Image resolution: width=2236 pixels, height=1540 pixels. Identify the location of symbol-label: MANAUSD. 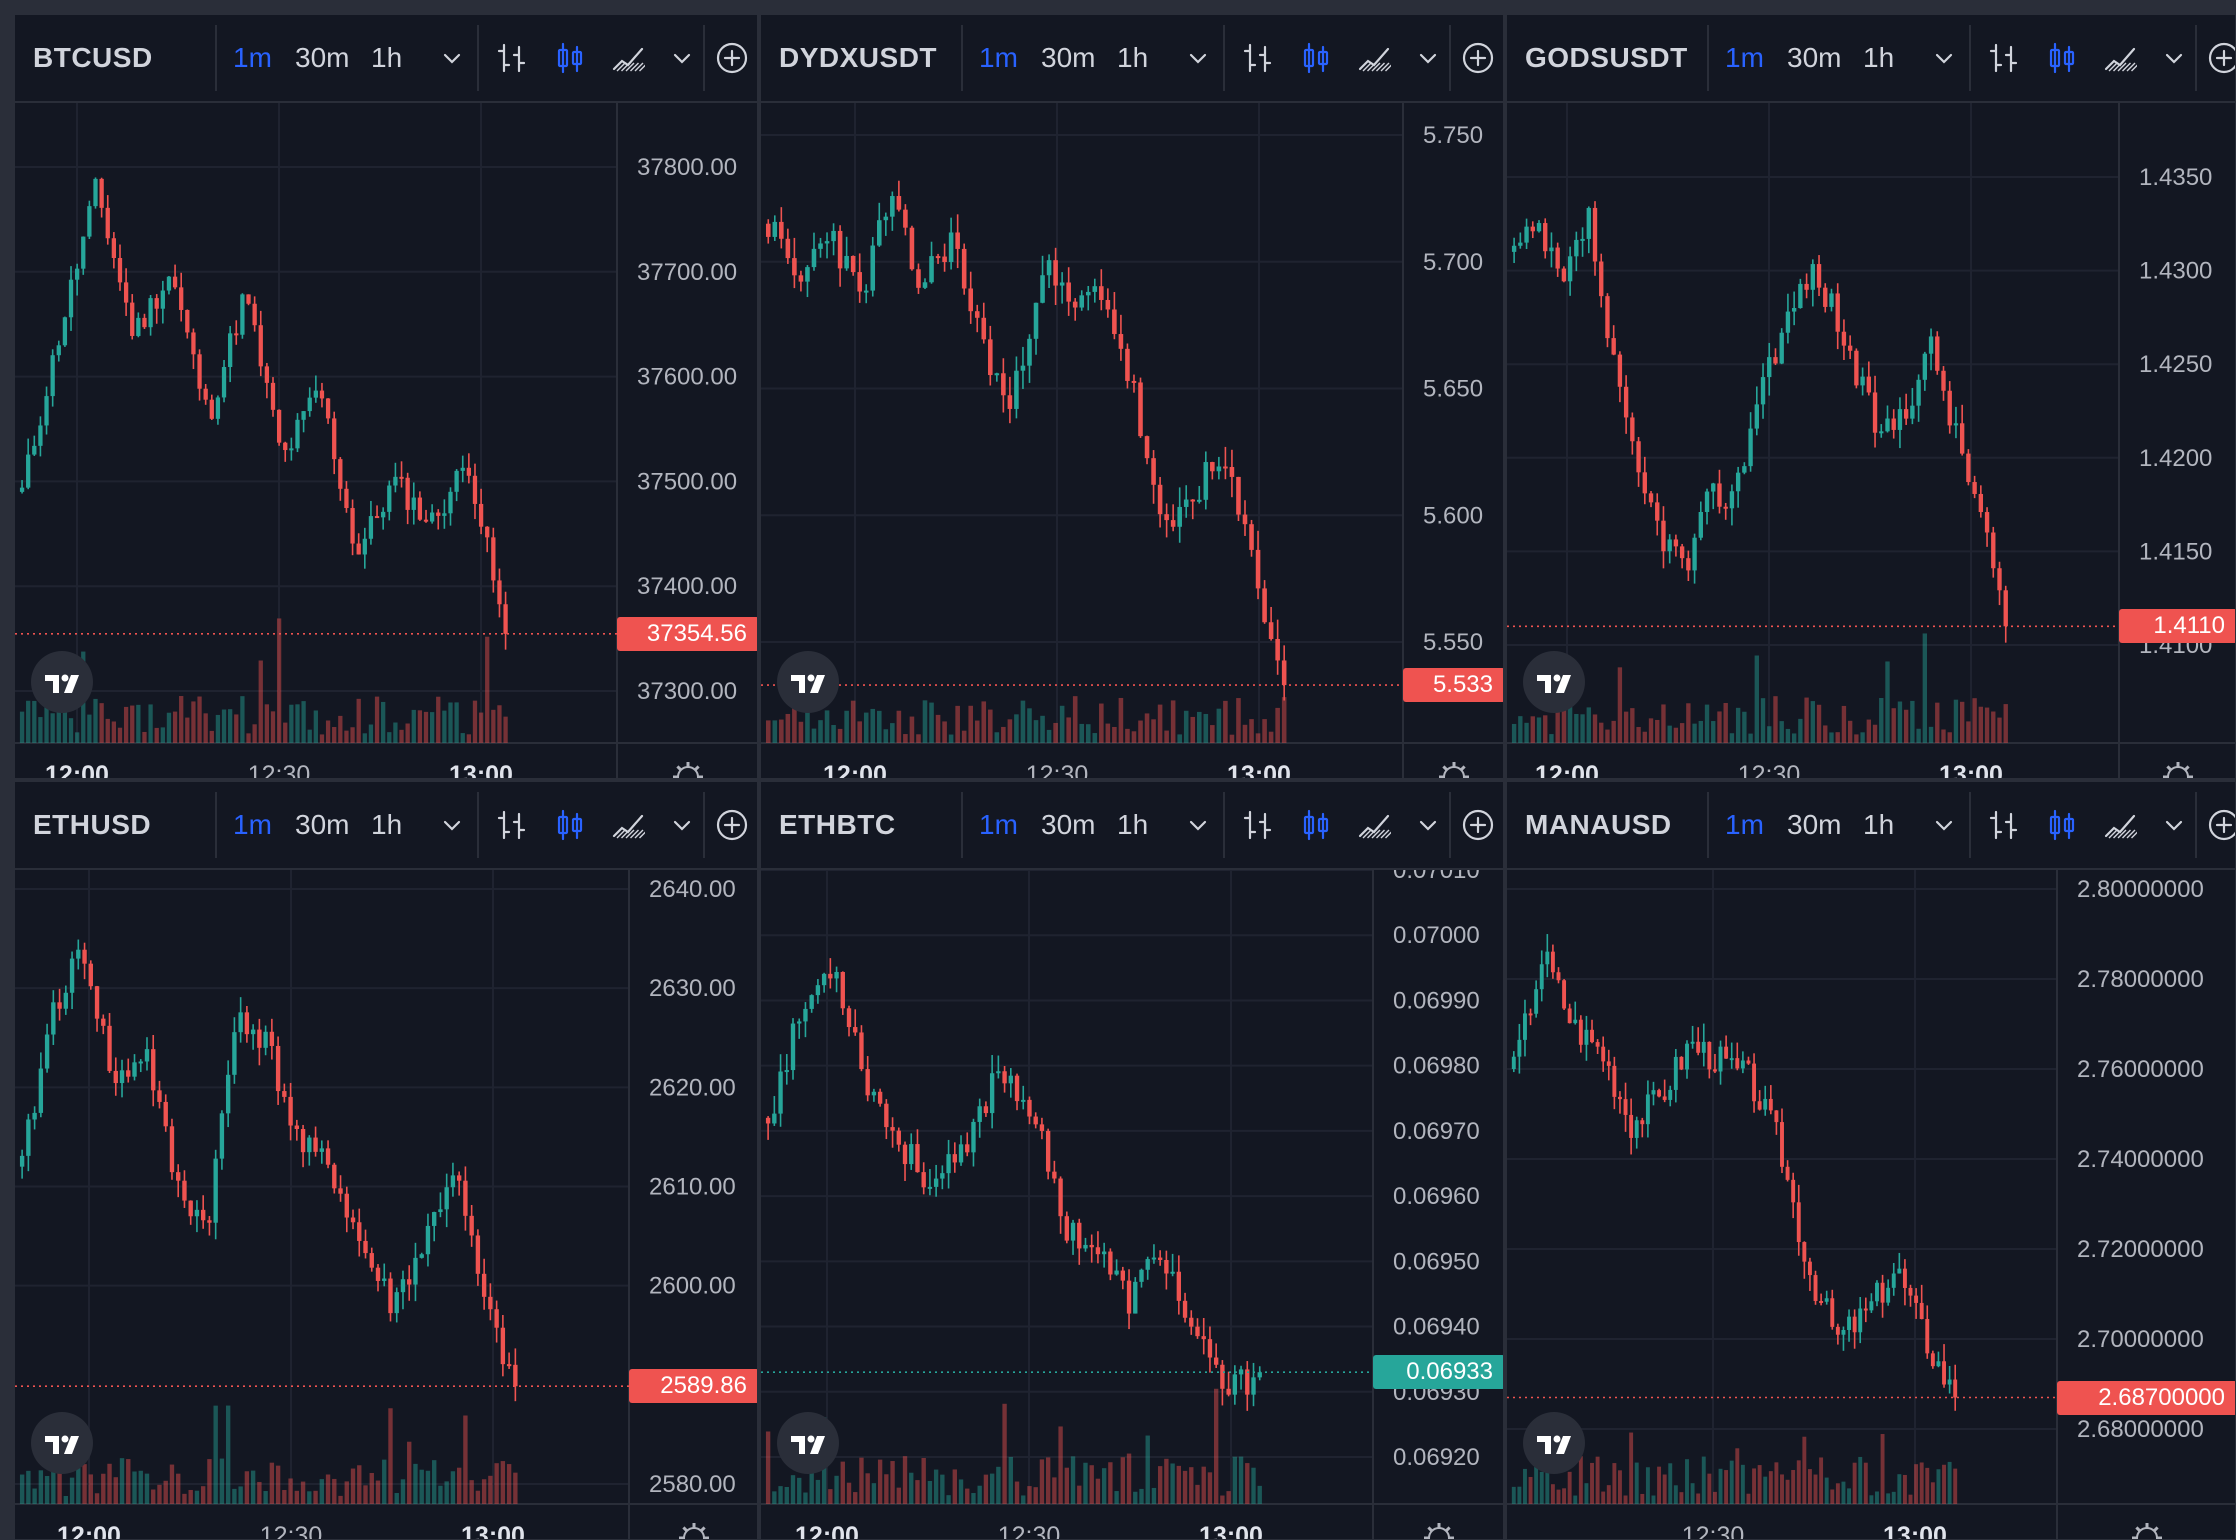
(1598, 824).